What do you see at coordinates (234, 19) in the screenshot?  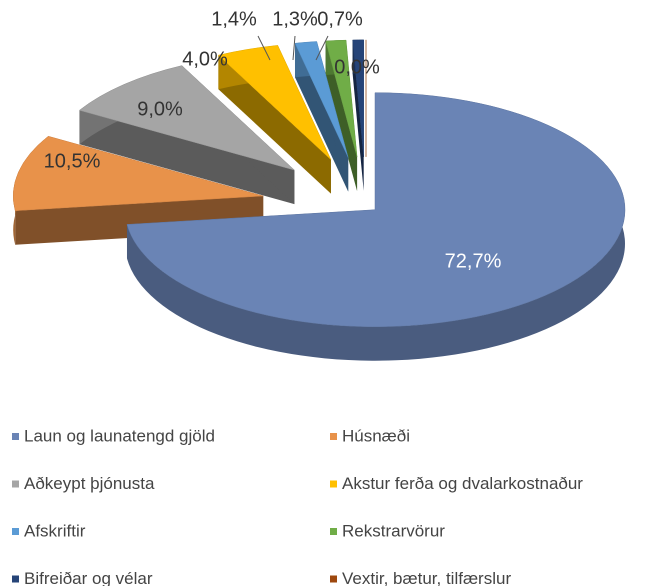 I see `data-label: 1,4%` at bounding box center [234, 19].